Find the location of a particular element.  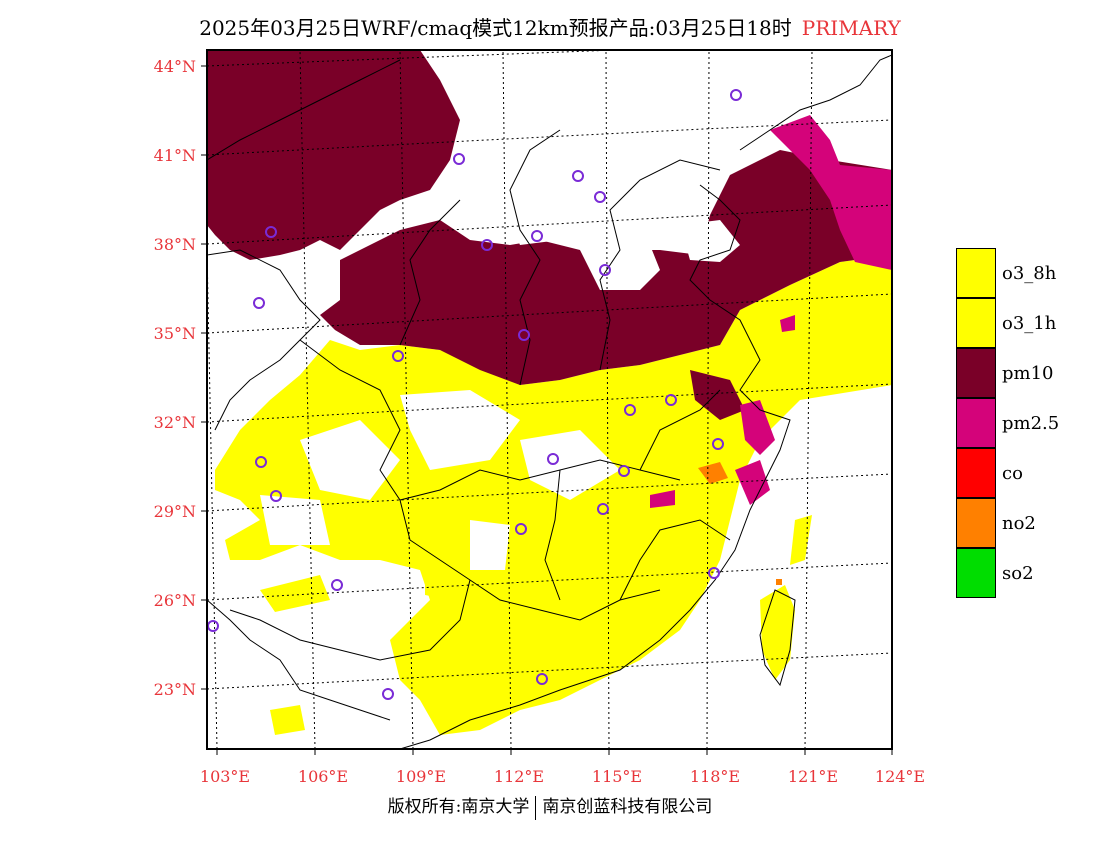

copyright-left: 版权所有:南京大学 is located at coordinates (458, 807).